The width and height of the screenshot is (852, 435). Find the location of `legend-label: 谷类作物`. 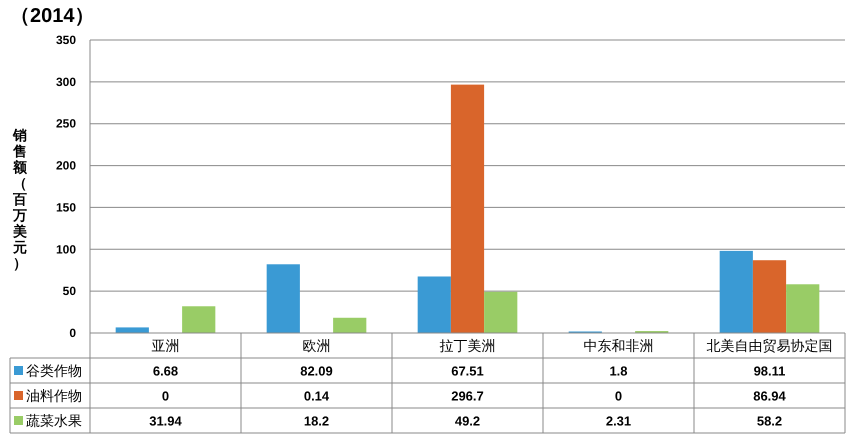

legend-label: 谷类作物 is located at coordinates (54, 370).